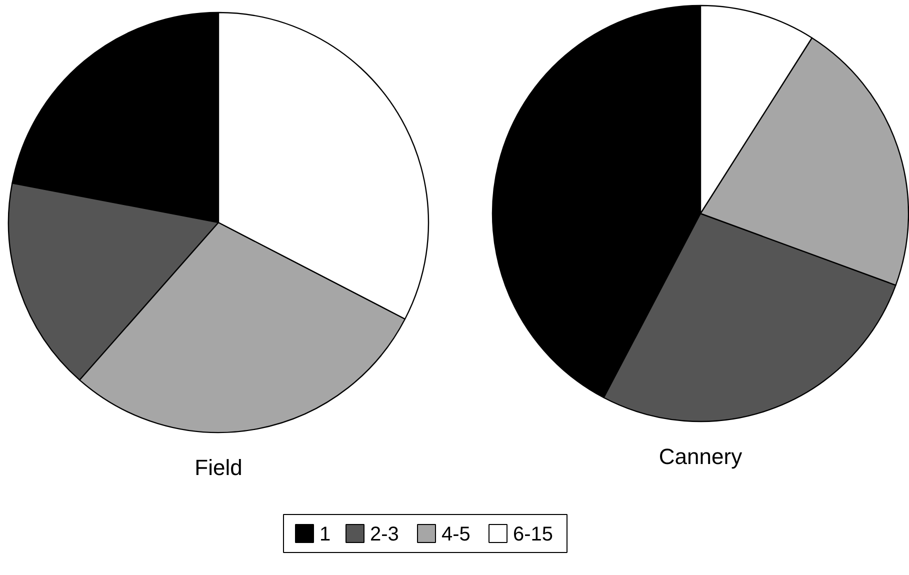 Image resolution: width=909 pixels, height=575 pixels. Describe the element at coordinates (533, 535) in the screenshot. I see `legend-label: 6-15` at that location.